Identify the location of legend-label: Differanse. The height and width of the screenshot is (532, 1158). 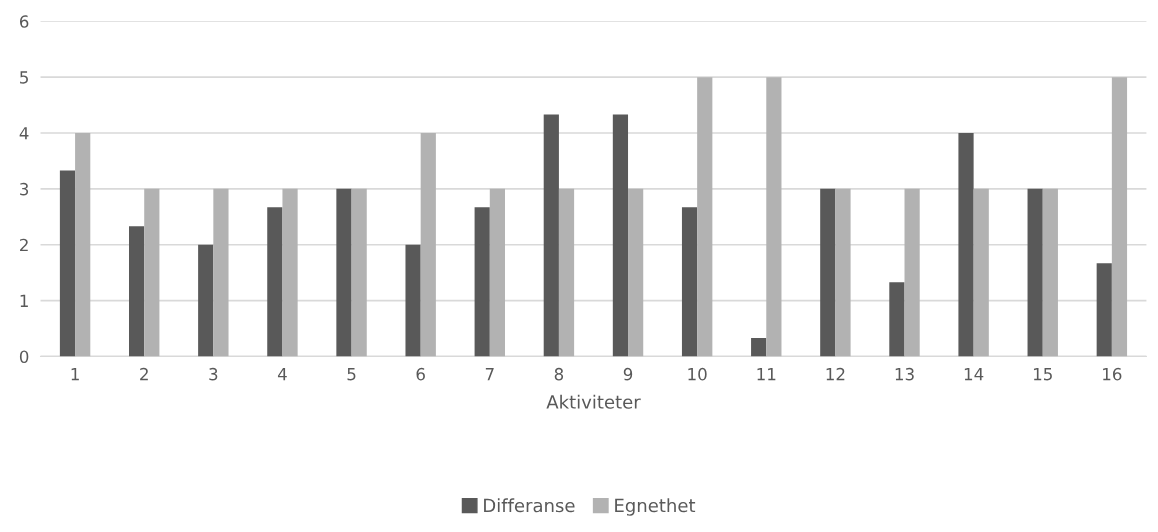
(529, 505).